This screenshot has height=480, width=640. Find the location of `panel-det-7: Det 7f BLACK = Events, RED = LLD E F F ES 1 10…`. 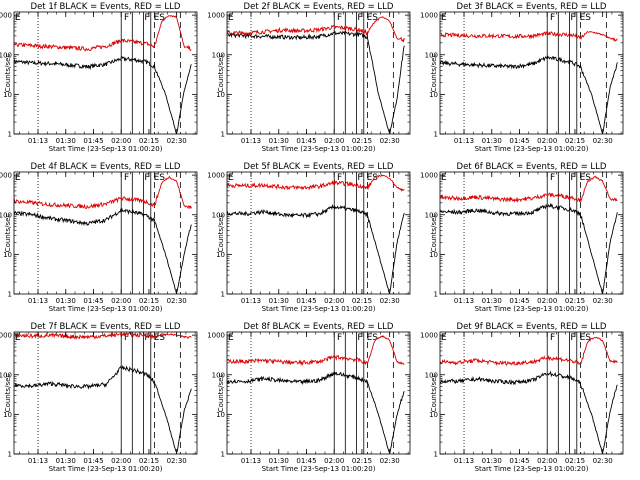

panel-det-7: Det 7f BLACK = Events, RED = LLD E F F ES 1 10… is located at coordinates (99, 397).